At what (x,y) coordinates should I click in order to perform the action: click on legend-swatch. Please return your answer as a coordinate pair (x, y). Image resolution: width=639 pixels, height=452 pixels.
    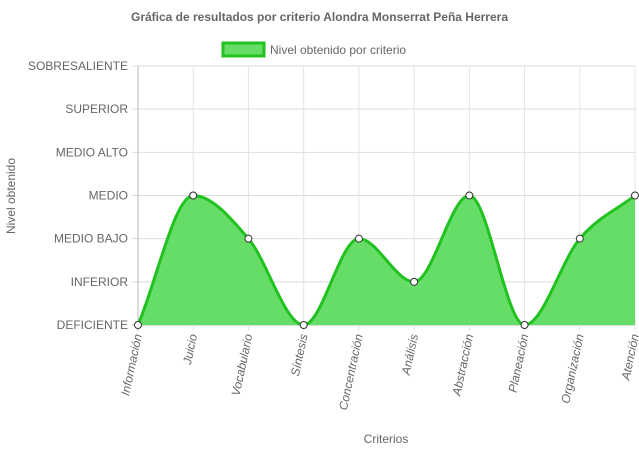
    Looking at the image, I should click on (243, 49).